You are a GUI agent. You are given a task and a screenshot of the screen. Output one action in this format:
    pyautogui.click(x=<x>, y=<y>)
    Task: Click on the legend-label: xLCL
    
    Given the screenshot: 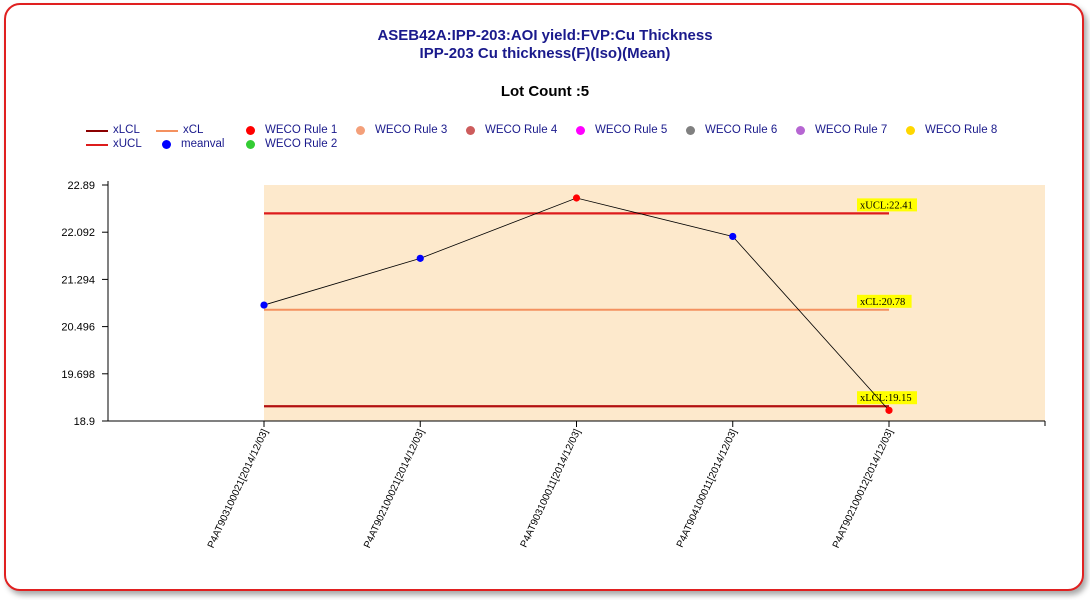 What is the action you would take?
    pyautogui.click(x=126, y=130)
    